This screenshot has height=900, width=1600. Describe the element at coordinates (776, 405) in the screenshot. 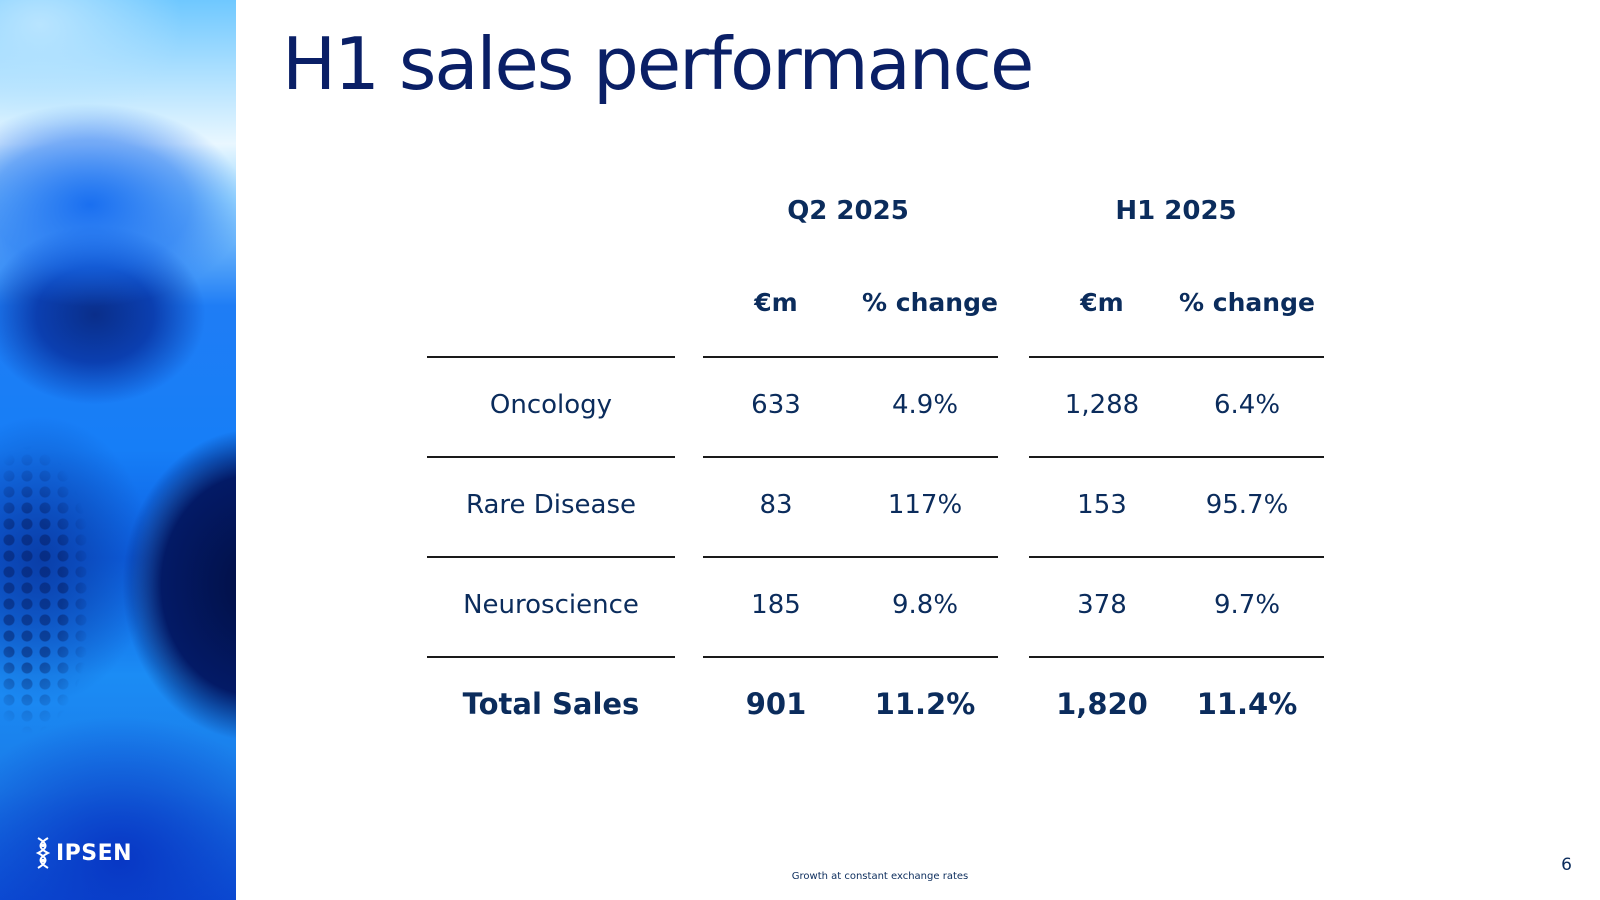

I see `q2-eur-value: 633` at that location.